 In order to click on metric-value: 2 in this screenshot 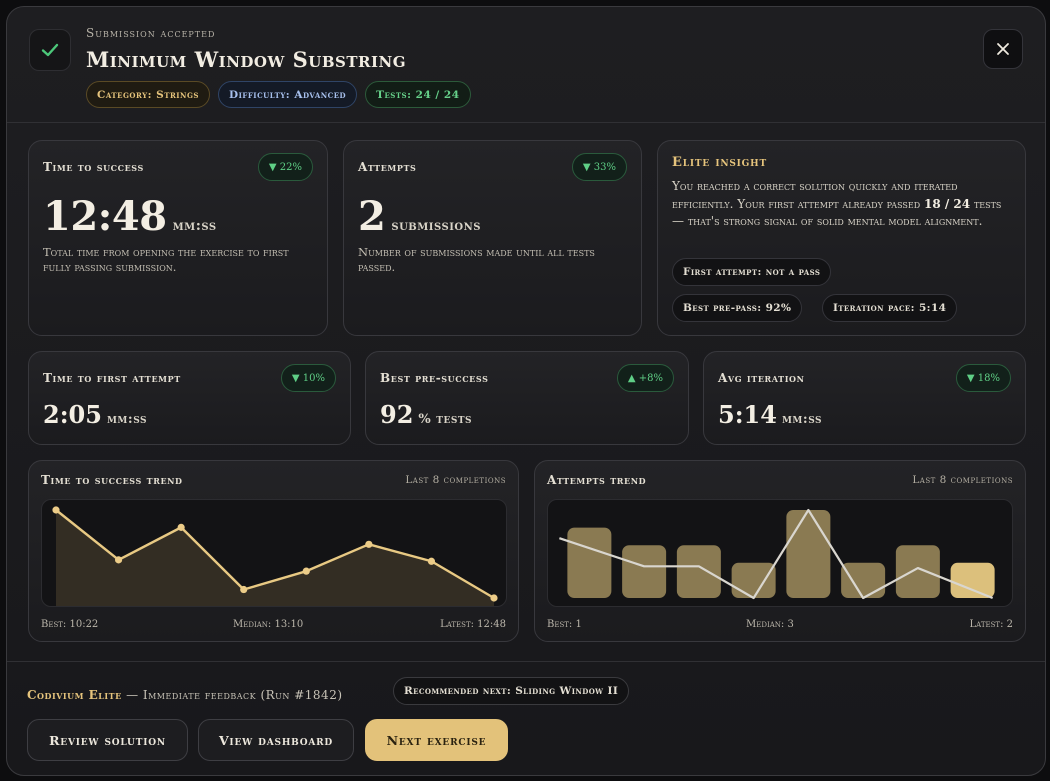, I will do `click(372, 216)`.